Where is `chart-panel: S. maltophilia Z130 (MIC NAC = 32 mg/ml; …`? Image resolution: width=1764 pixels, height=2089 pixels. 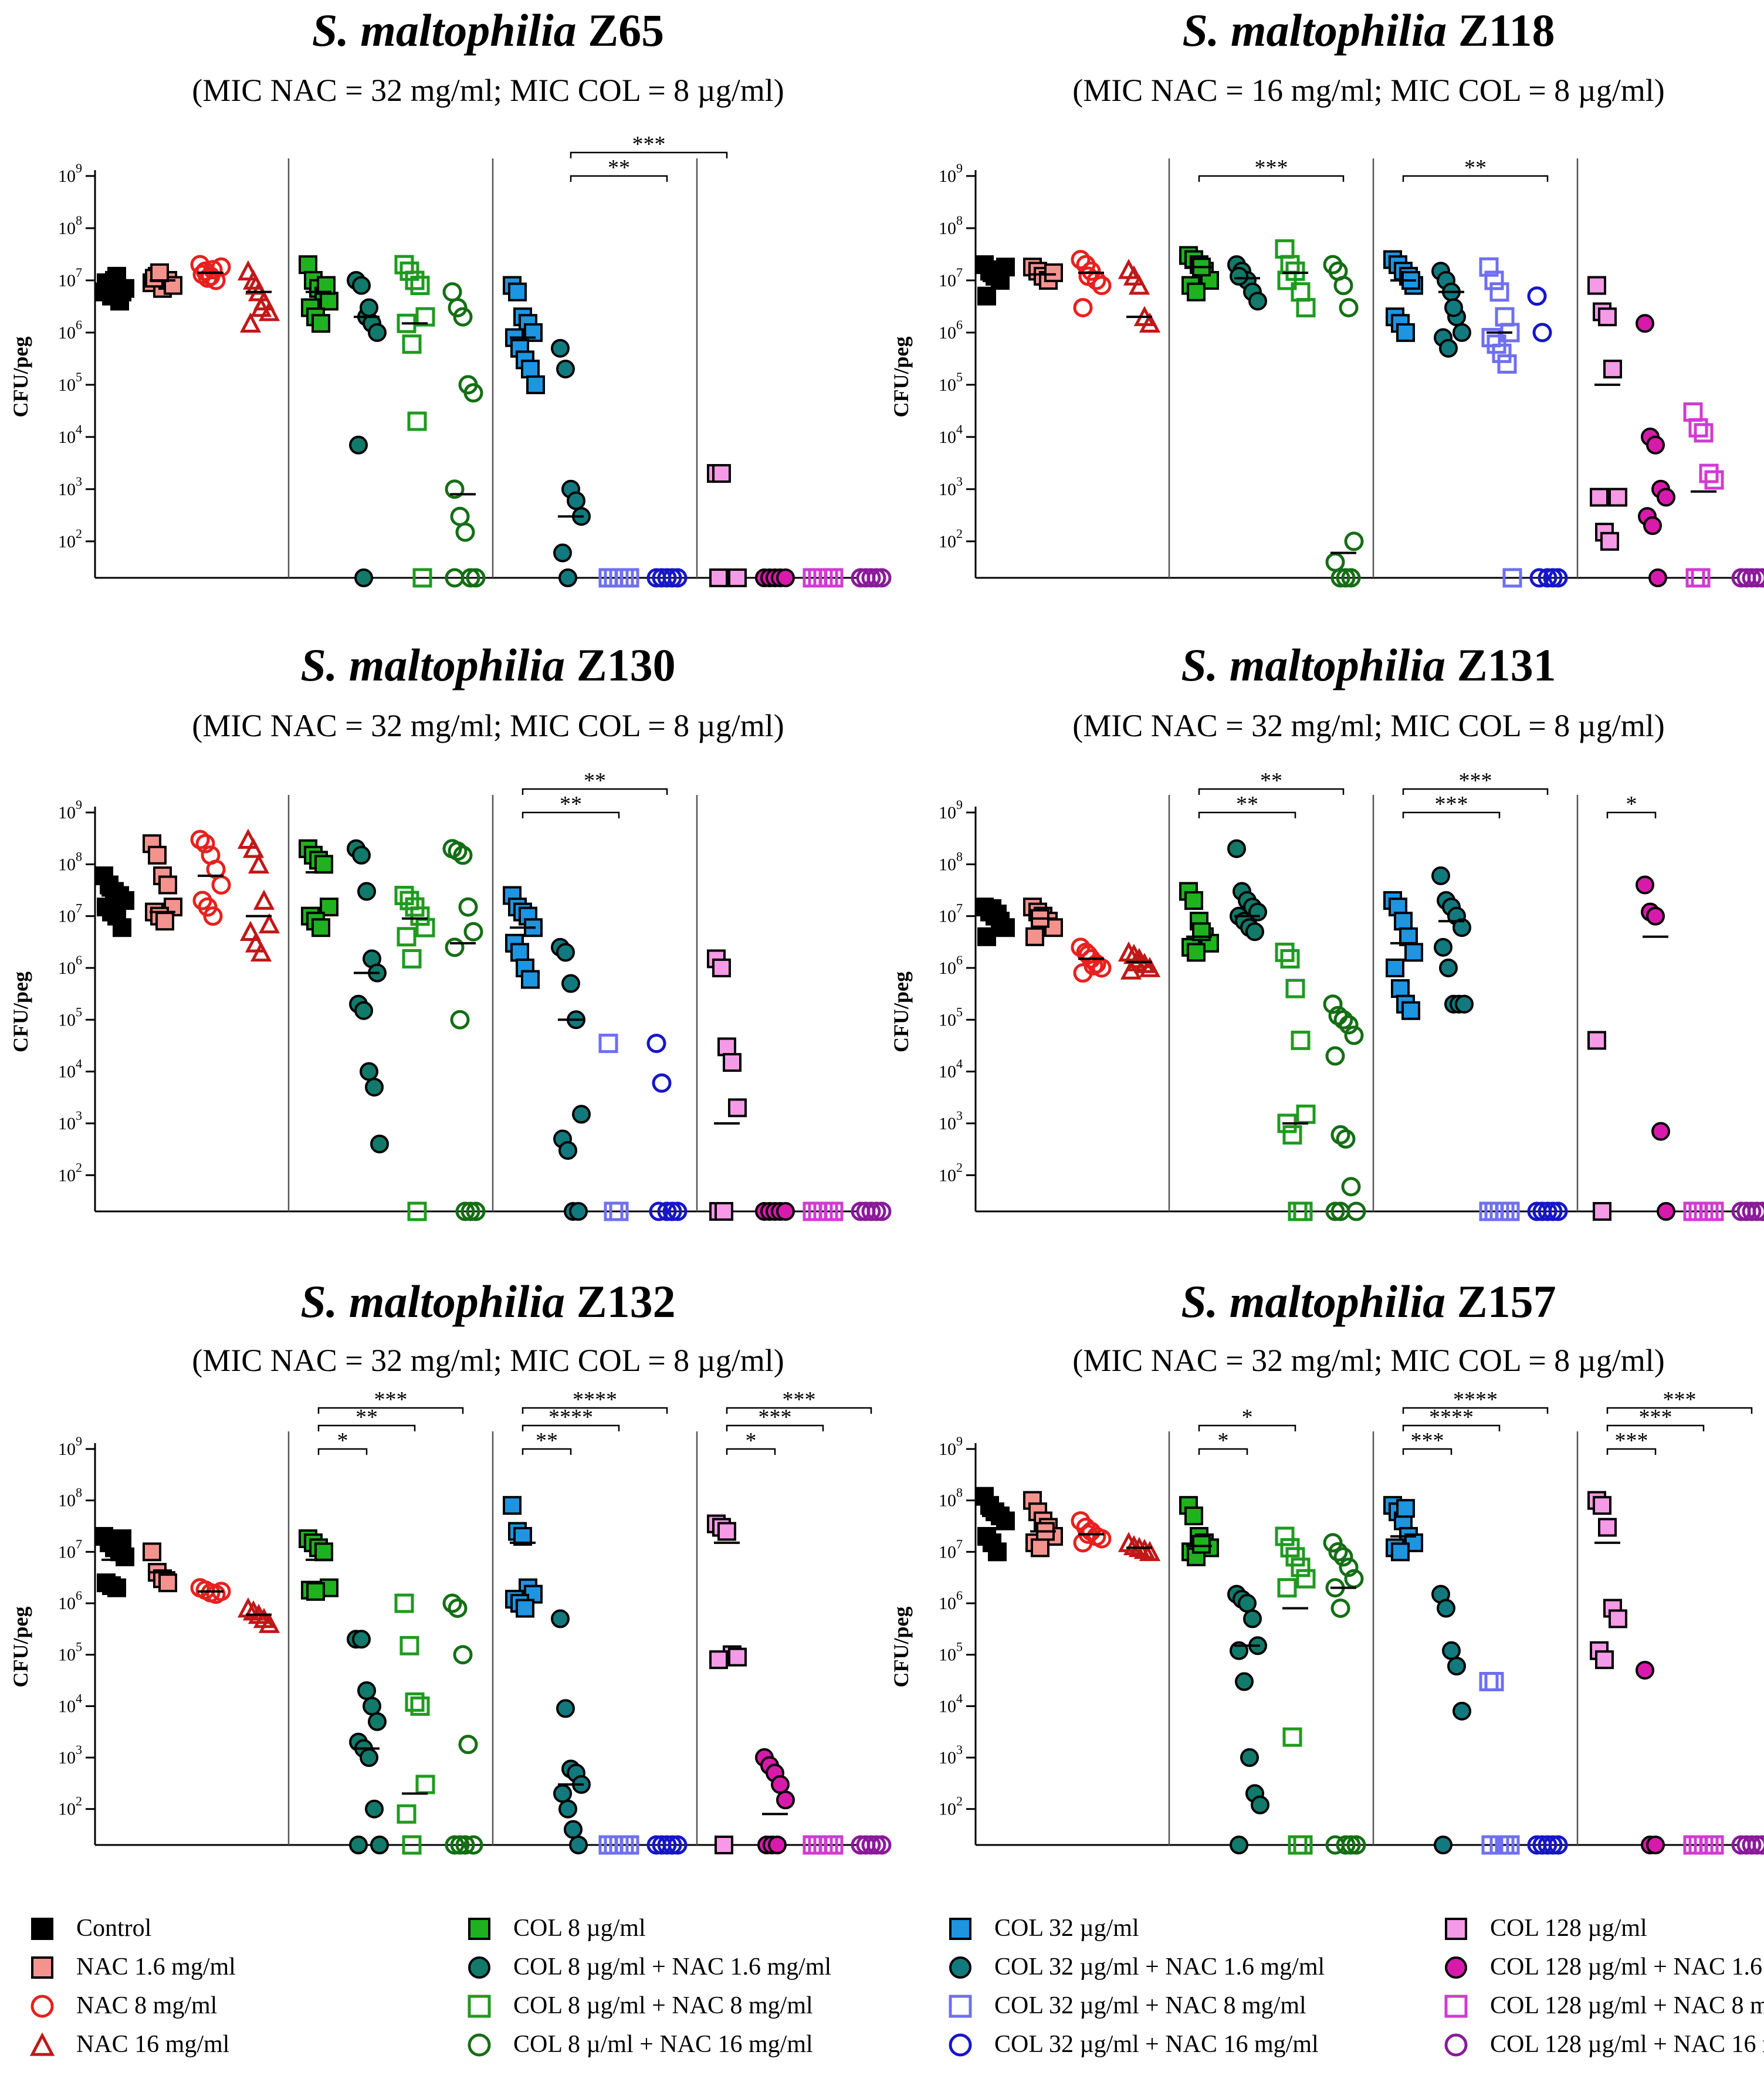
chart-panel: S. maltophilia Z130 (MIC NAC = 32 mg/ml; … is located at coordinates (450, 930).